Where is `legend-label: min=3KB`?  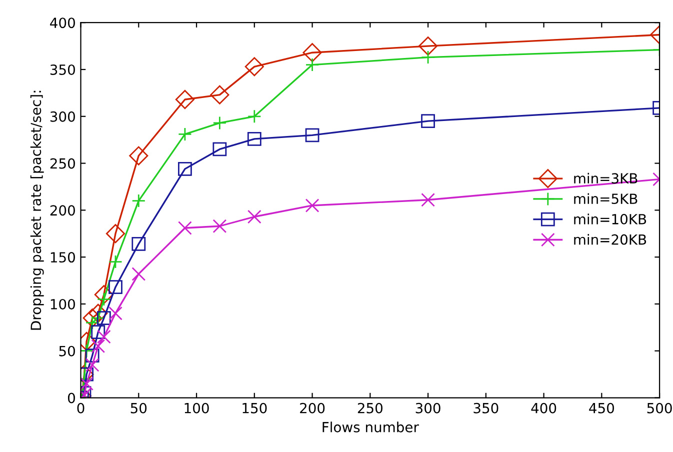 legend-label: min=3KB is located at coordinates (606, 178).